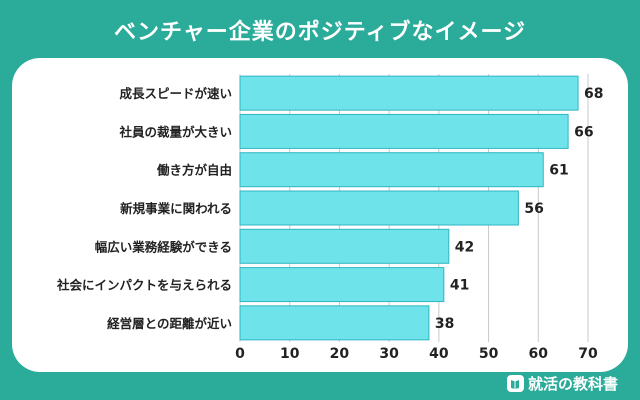 This screenshot has height=400, width=640. I want to click on x-tick-label: 20, so click(340, 354).